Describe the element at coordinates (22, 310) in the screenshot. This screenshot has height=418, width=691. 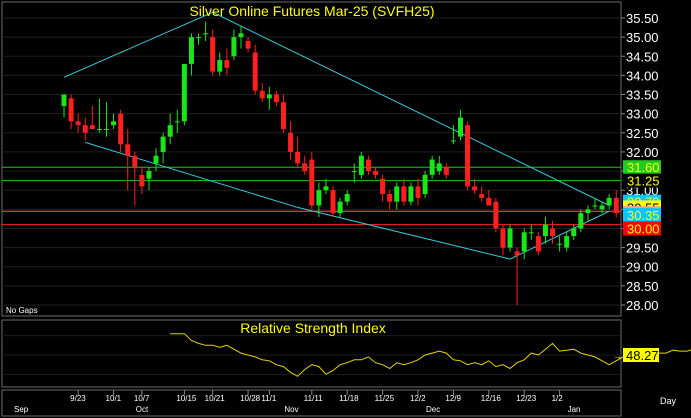
I see `no-gaps-label: No Gaps` at that location.